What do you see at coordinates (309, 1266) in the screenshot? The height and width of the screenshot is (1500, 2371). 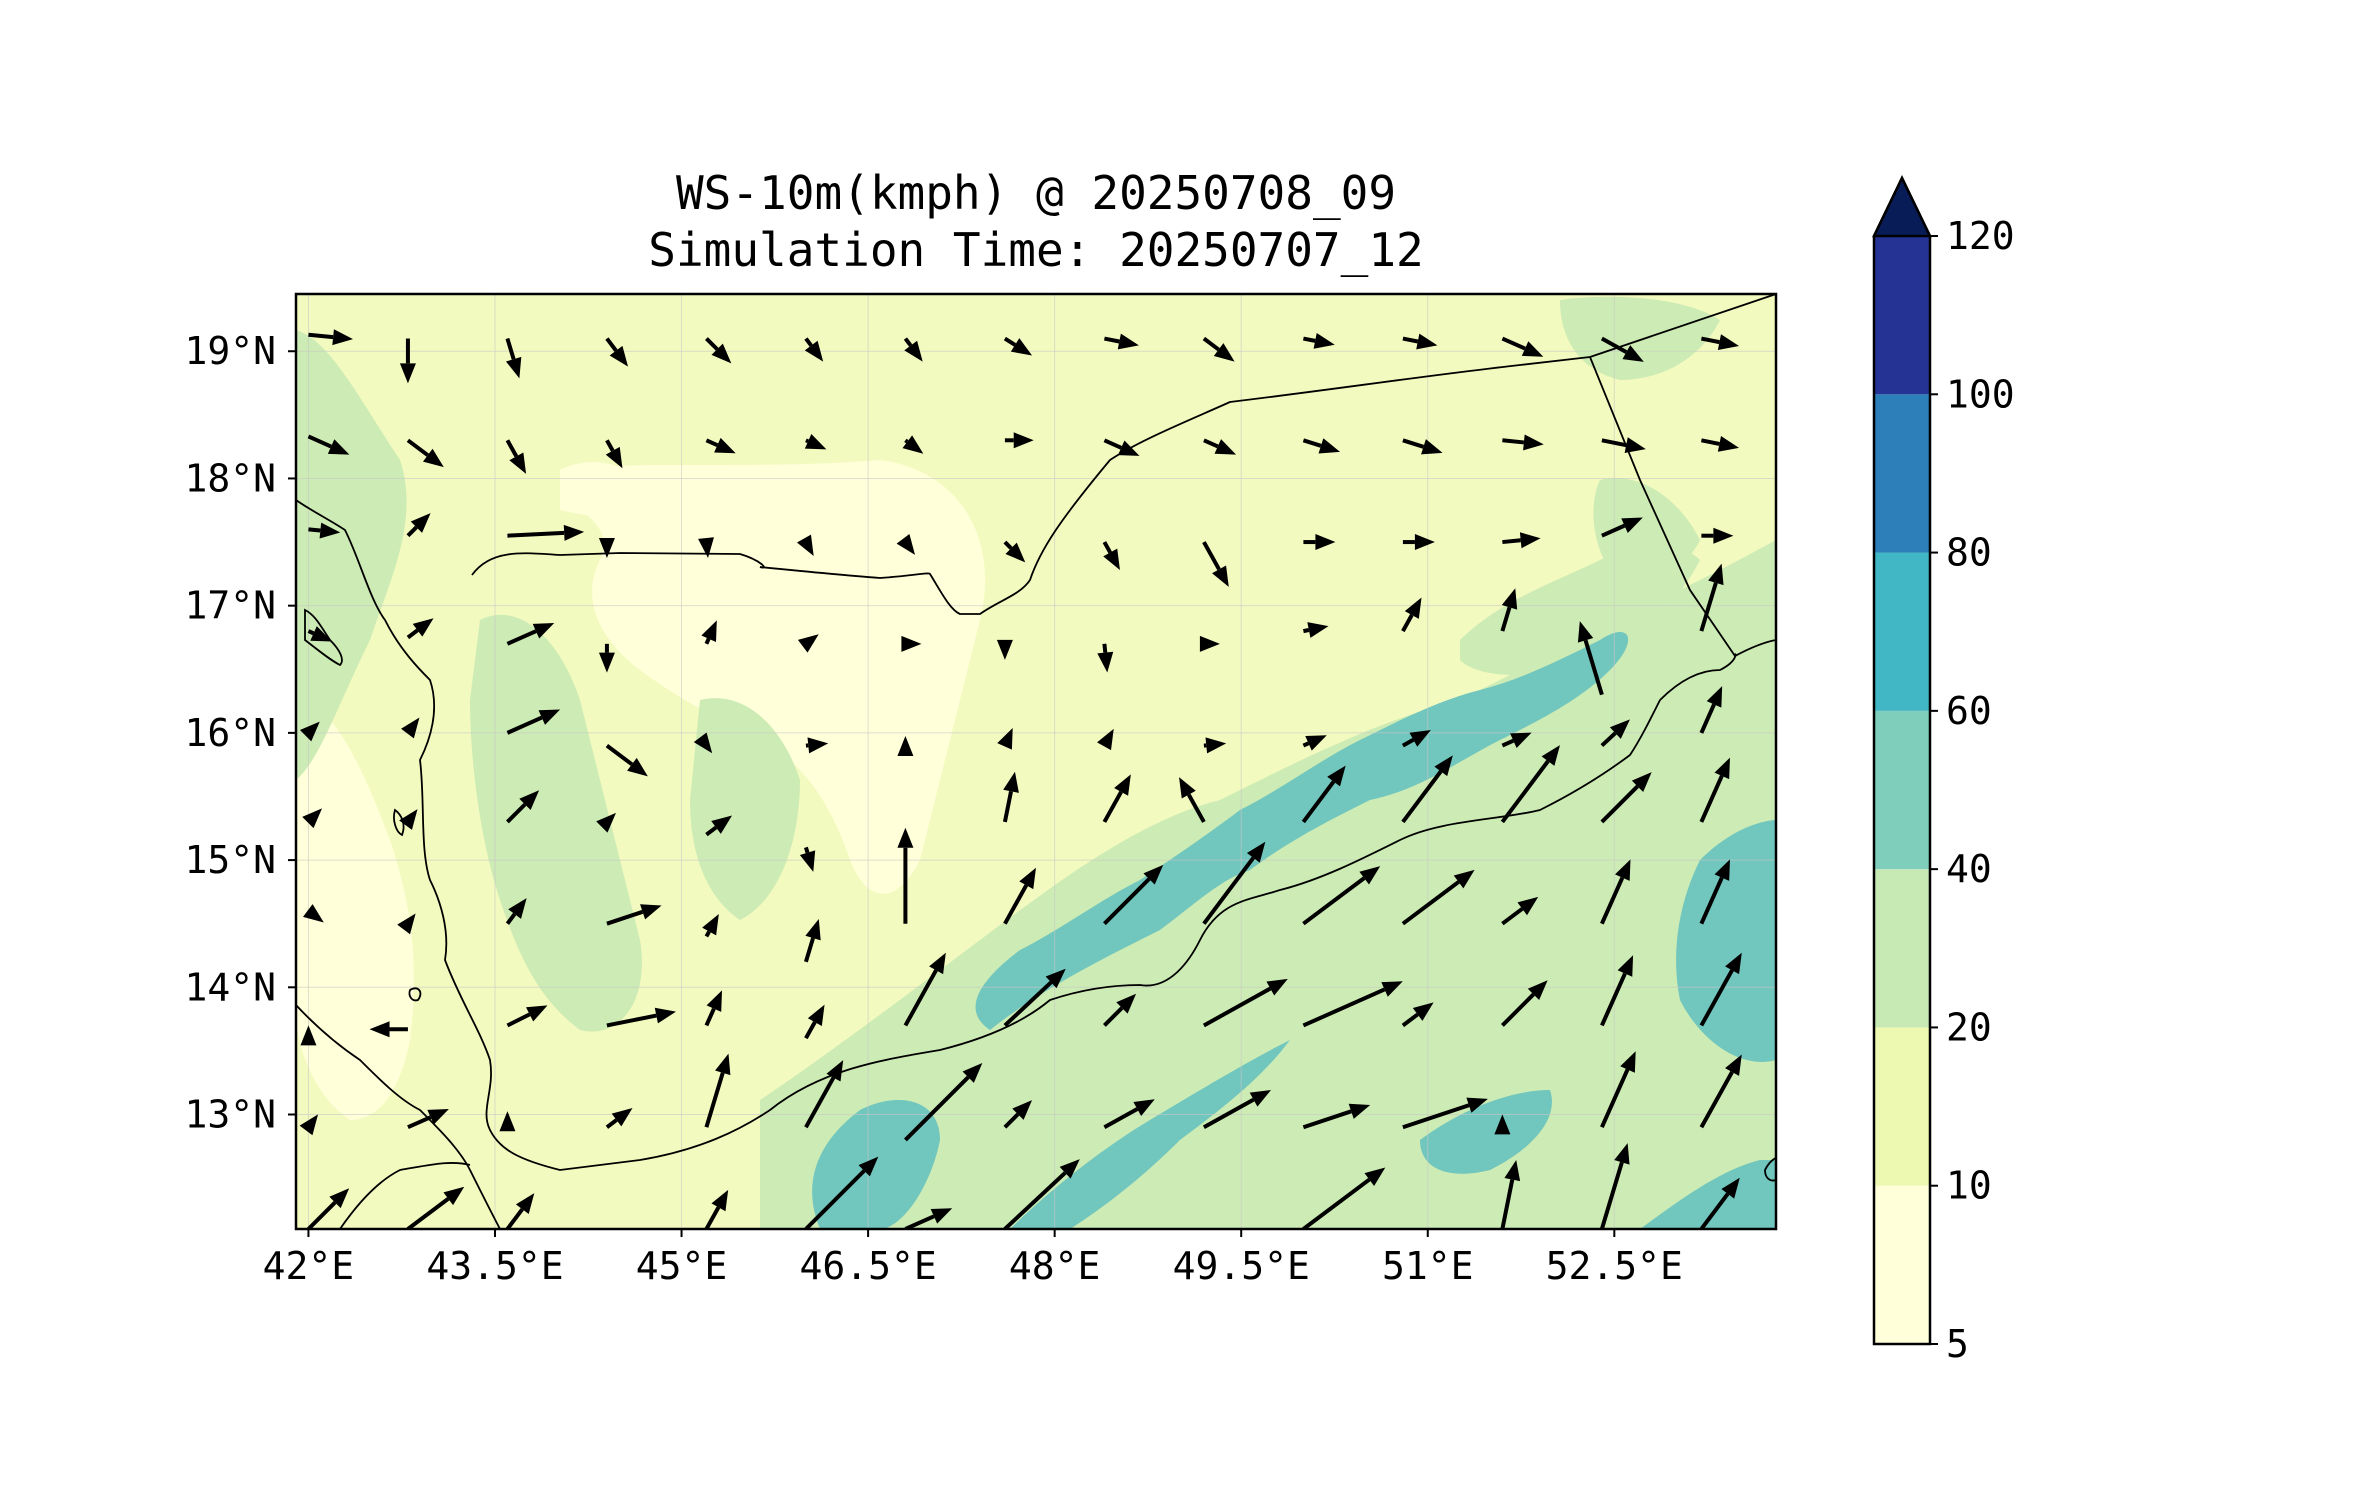 I see `lon-tick-label: 42°E` at bounding box center [309, 1266].